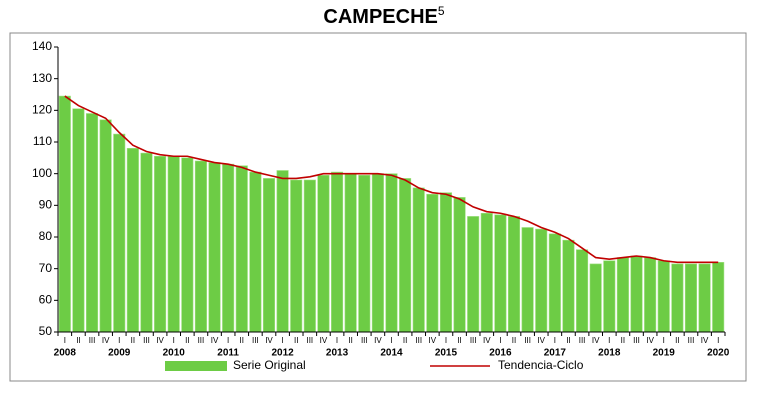 This screenshot has height=400, width=768. What do you see at coordinates (46, 331) in the screenshot?
I see `y-tick-label: 50` at bounding box center [46, 331].